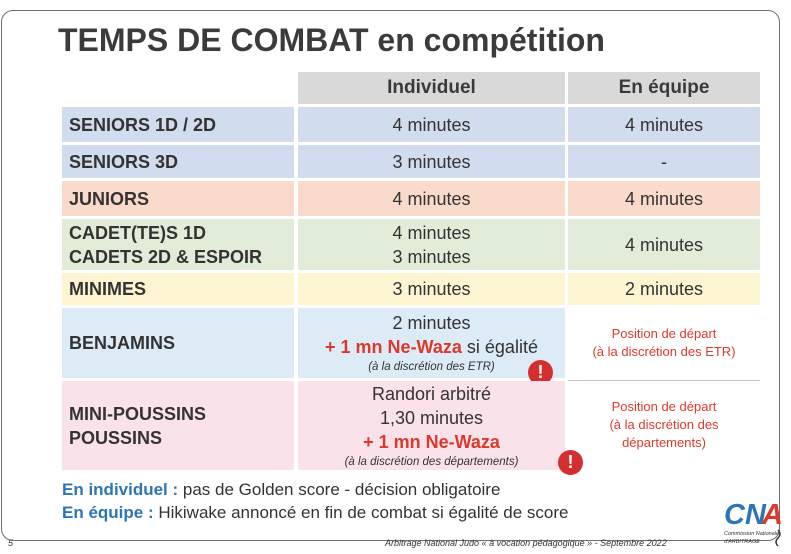 This screenshot has height=554, width=791. I want to click on tie-condition: si égalité, so click(499, 347).